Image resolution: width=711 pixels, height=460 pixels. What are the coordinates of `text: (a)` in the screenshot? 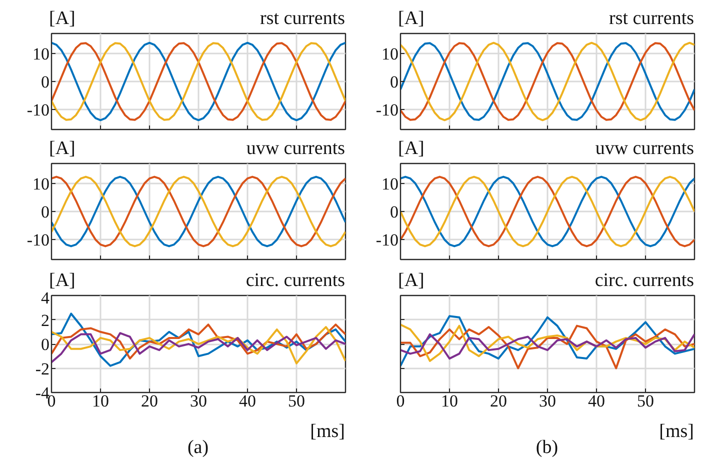 It's located at (198, 447).